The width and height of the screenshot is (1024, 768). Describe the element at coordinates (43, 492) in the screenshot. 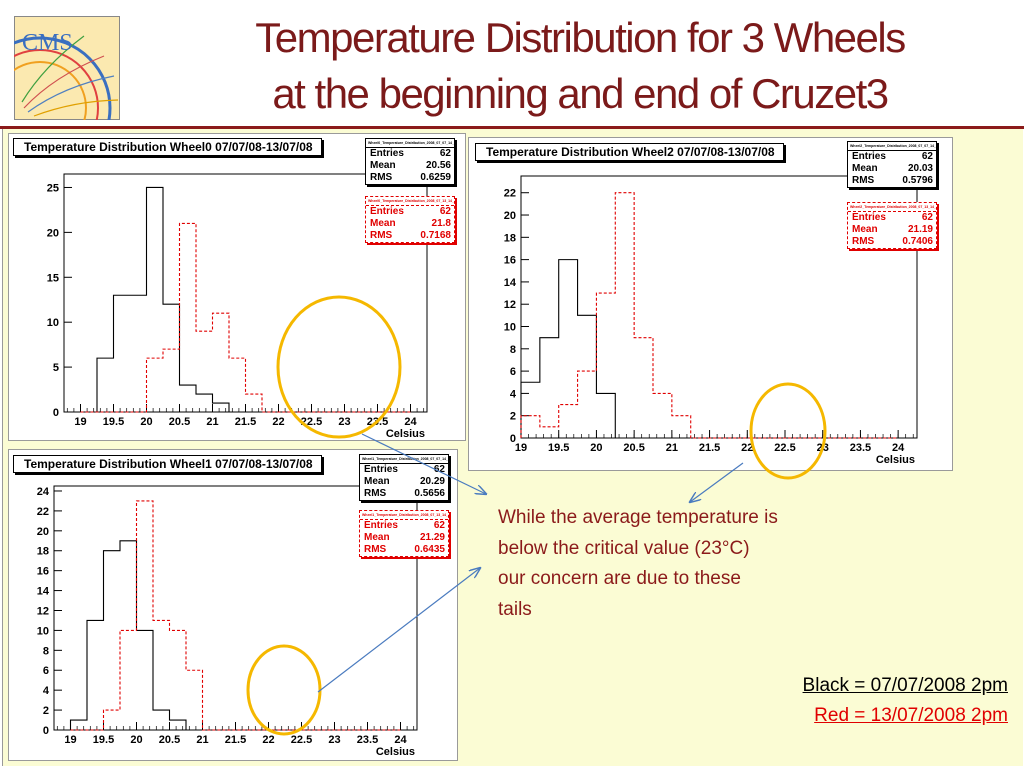

I see `y-tick-label: 24` at that location.